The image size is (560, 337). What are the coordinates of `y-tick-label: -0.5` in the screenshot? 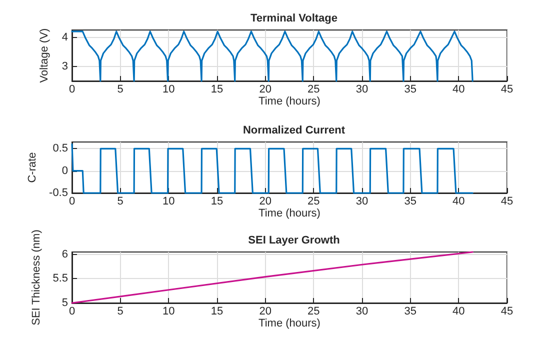 It's located at (58, 193).